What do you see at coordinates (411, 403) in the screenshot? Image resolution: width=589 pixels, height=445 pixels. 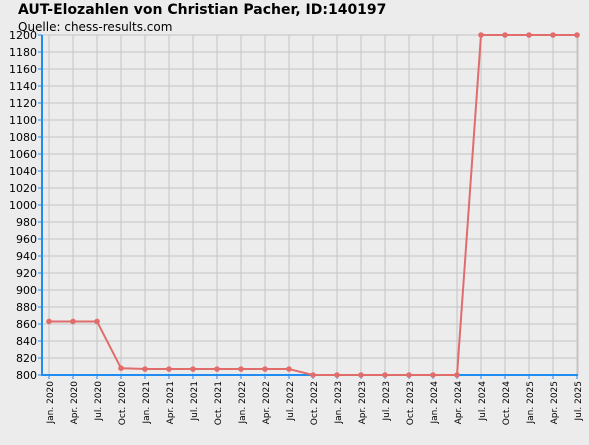 I see `x-tick-label: Oct. 2023` at bounding box center [411, 403].